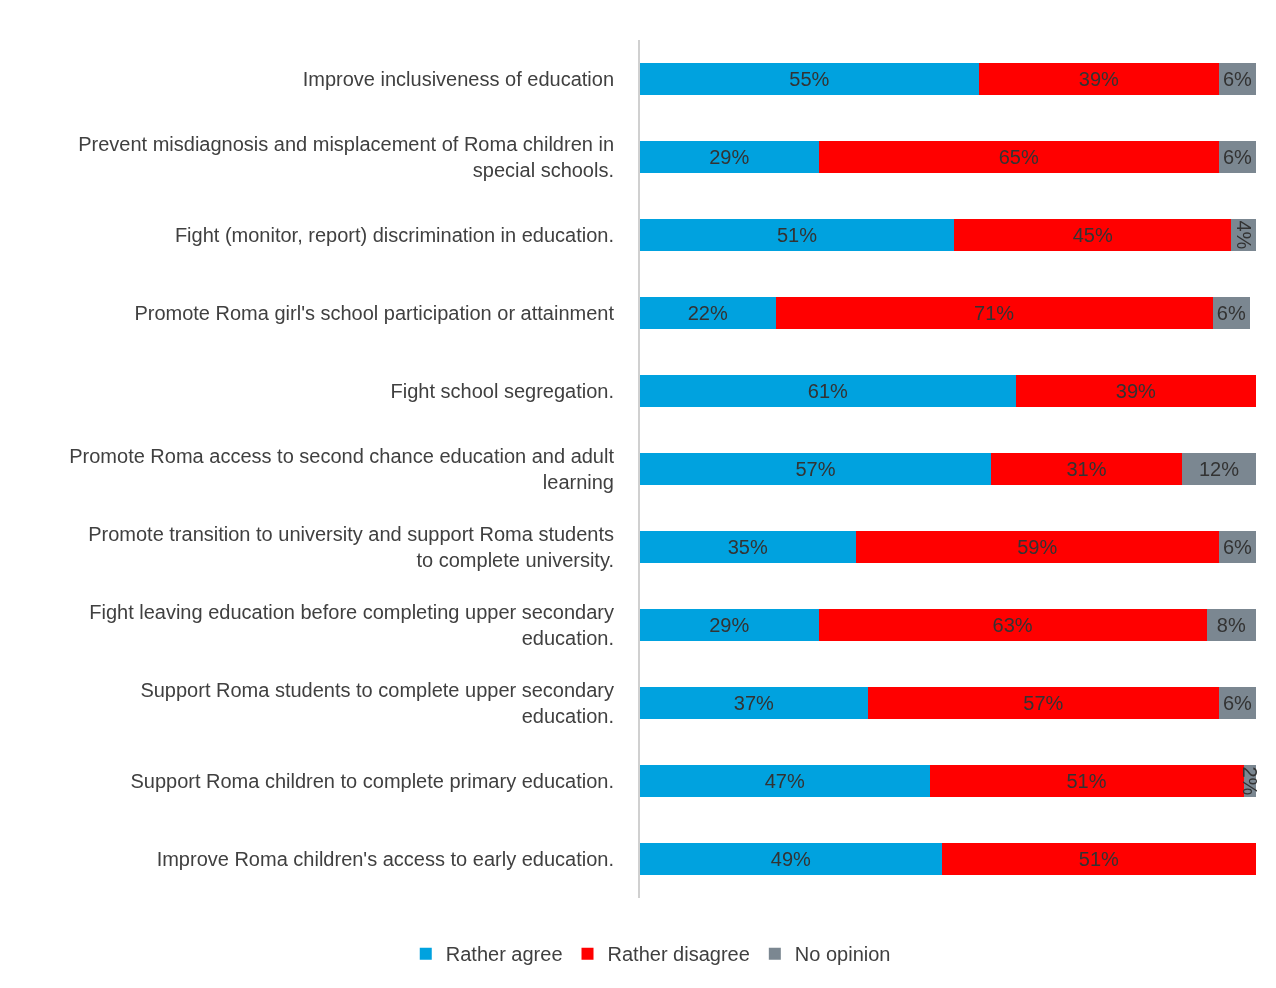 The image size is (1276, 988). What do you see at coordinates (678, 954) in the screenshot?
I see `legend-label: Rather disagree` at bounding box center [678, 954].